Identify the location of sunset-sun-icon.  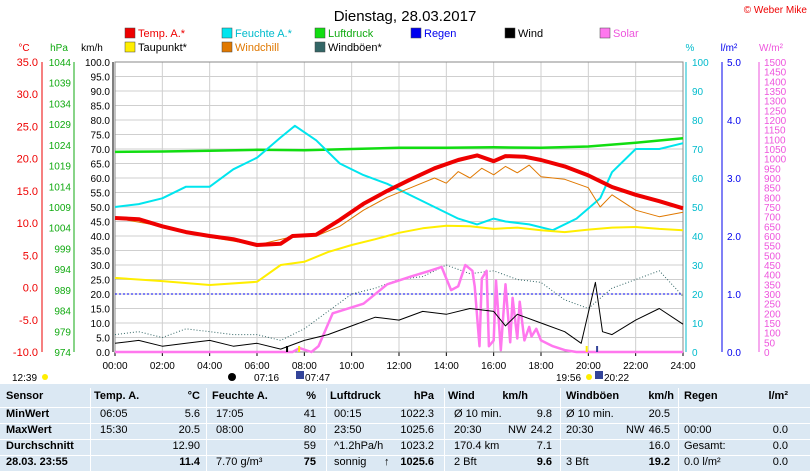
(589, 377).